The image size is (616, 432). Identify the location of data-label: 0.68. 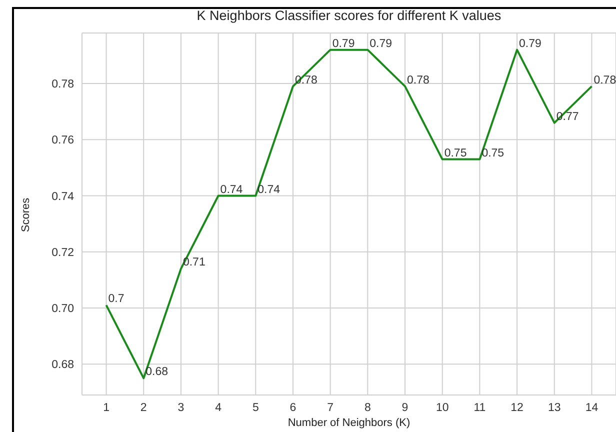
(157, 372).